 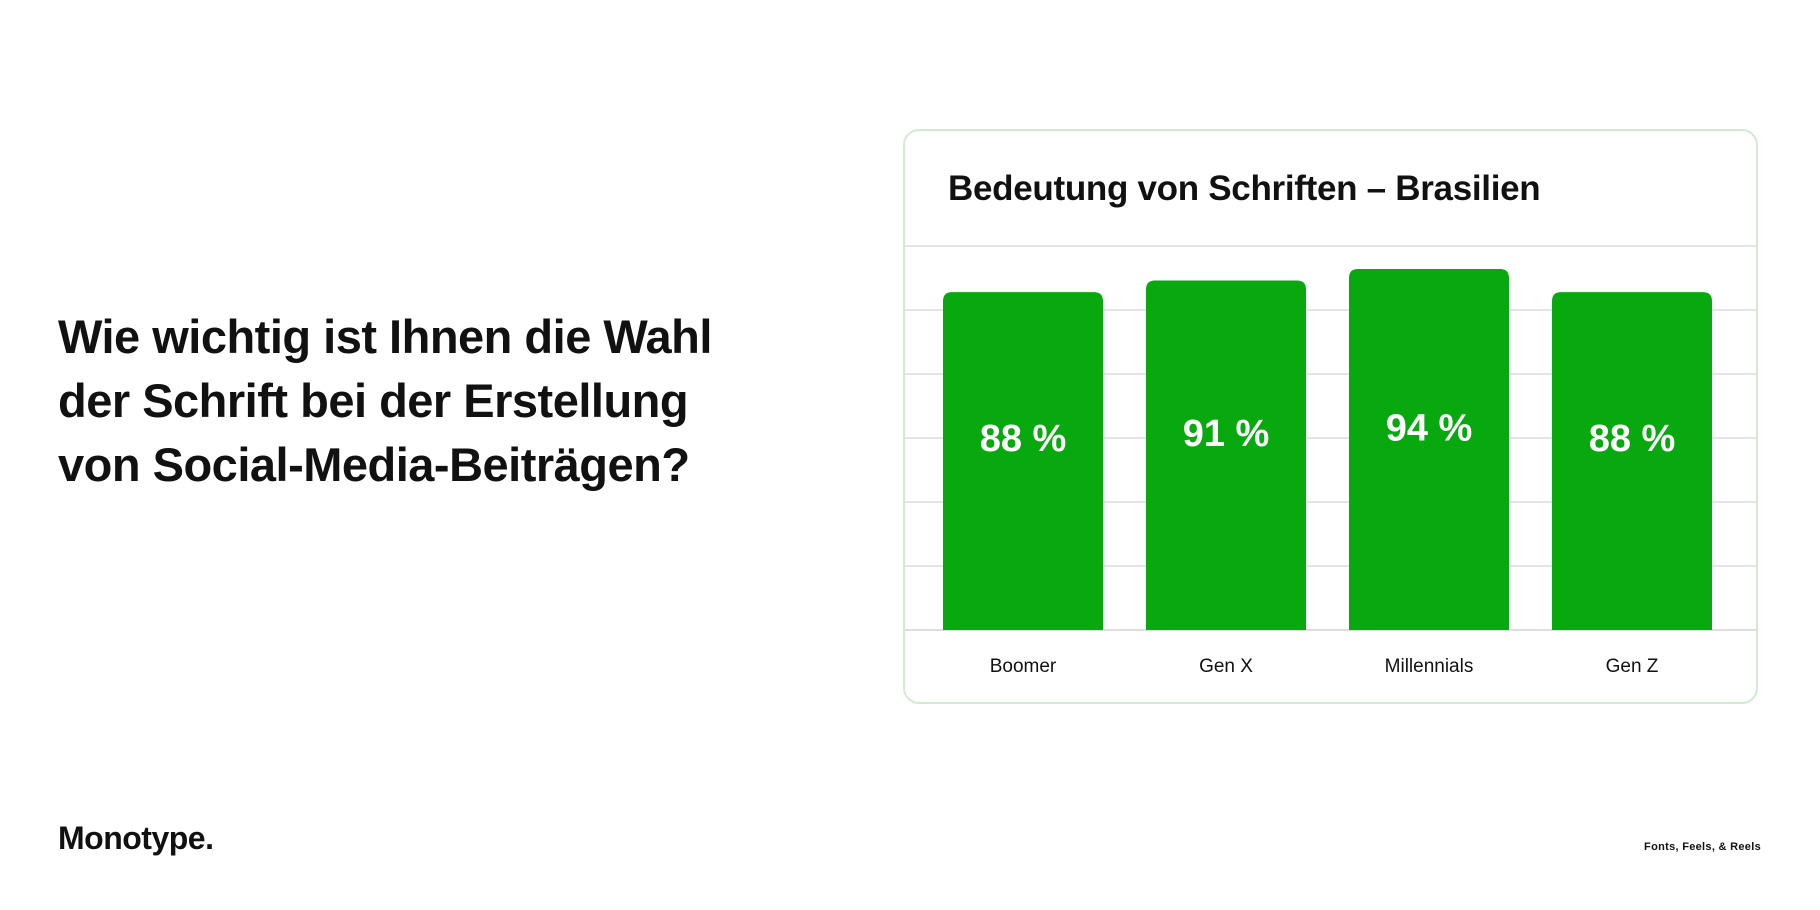 What do you see at coordinates (1226, 666) in the screenshot?
I see `category-label: Gen X` at bounding box center [1226, 666].